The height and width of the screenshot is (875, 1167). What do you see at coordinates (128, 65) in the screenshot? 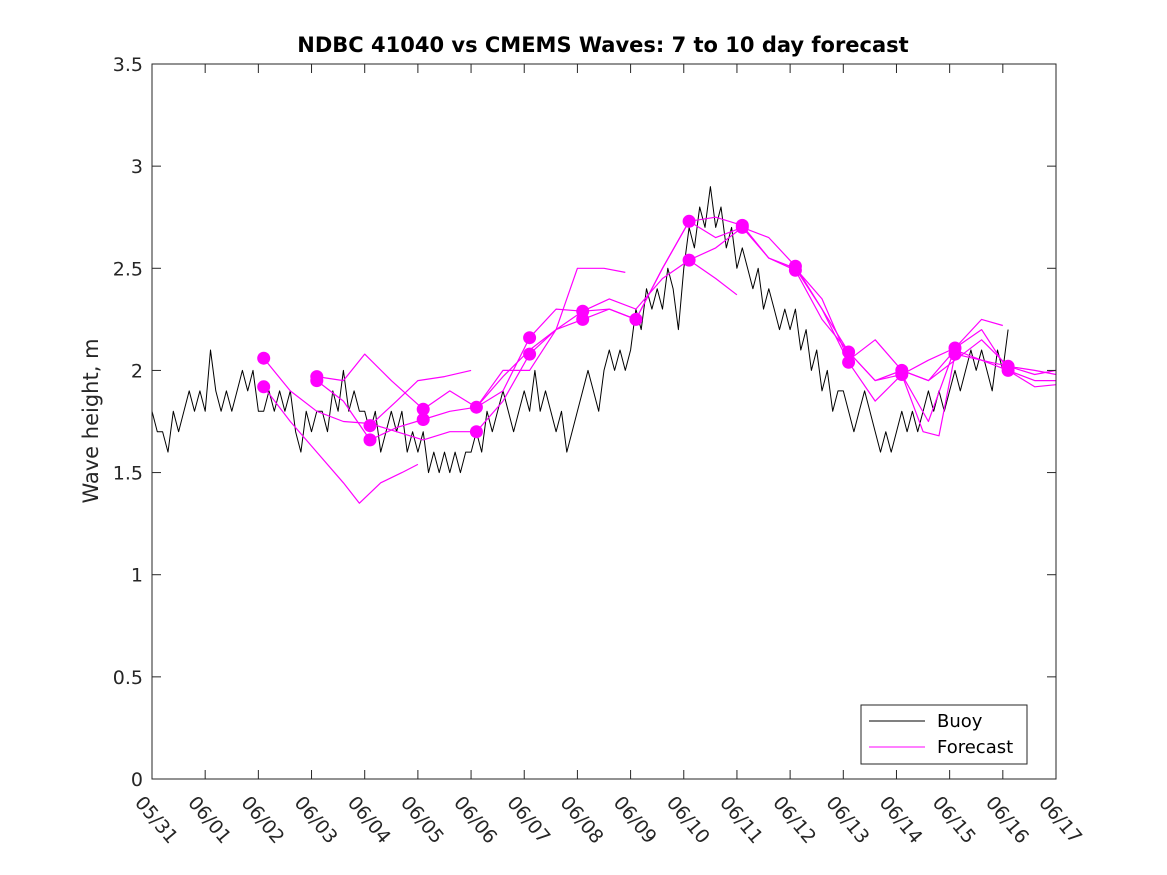
I see `y-tick-label: 3.5` at bounding box center [128, 65].